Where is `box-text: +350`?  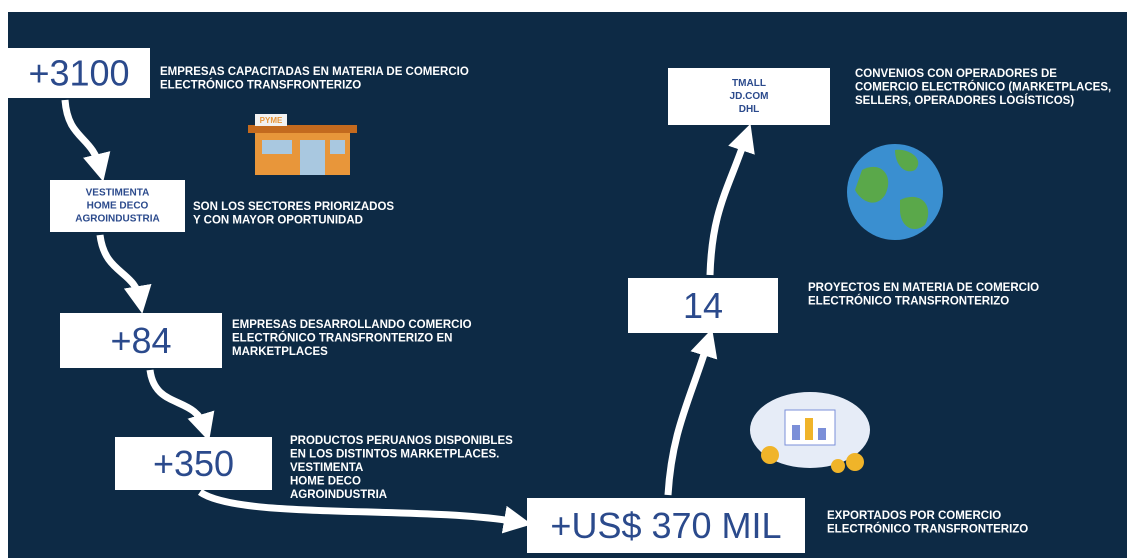 box-text: +350 is located at coordinates (193, 463).